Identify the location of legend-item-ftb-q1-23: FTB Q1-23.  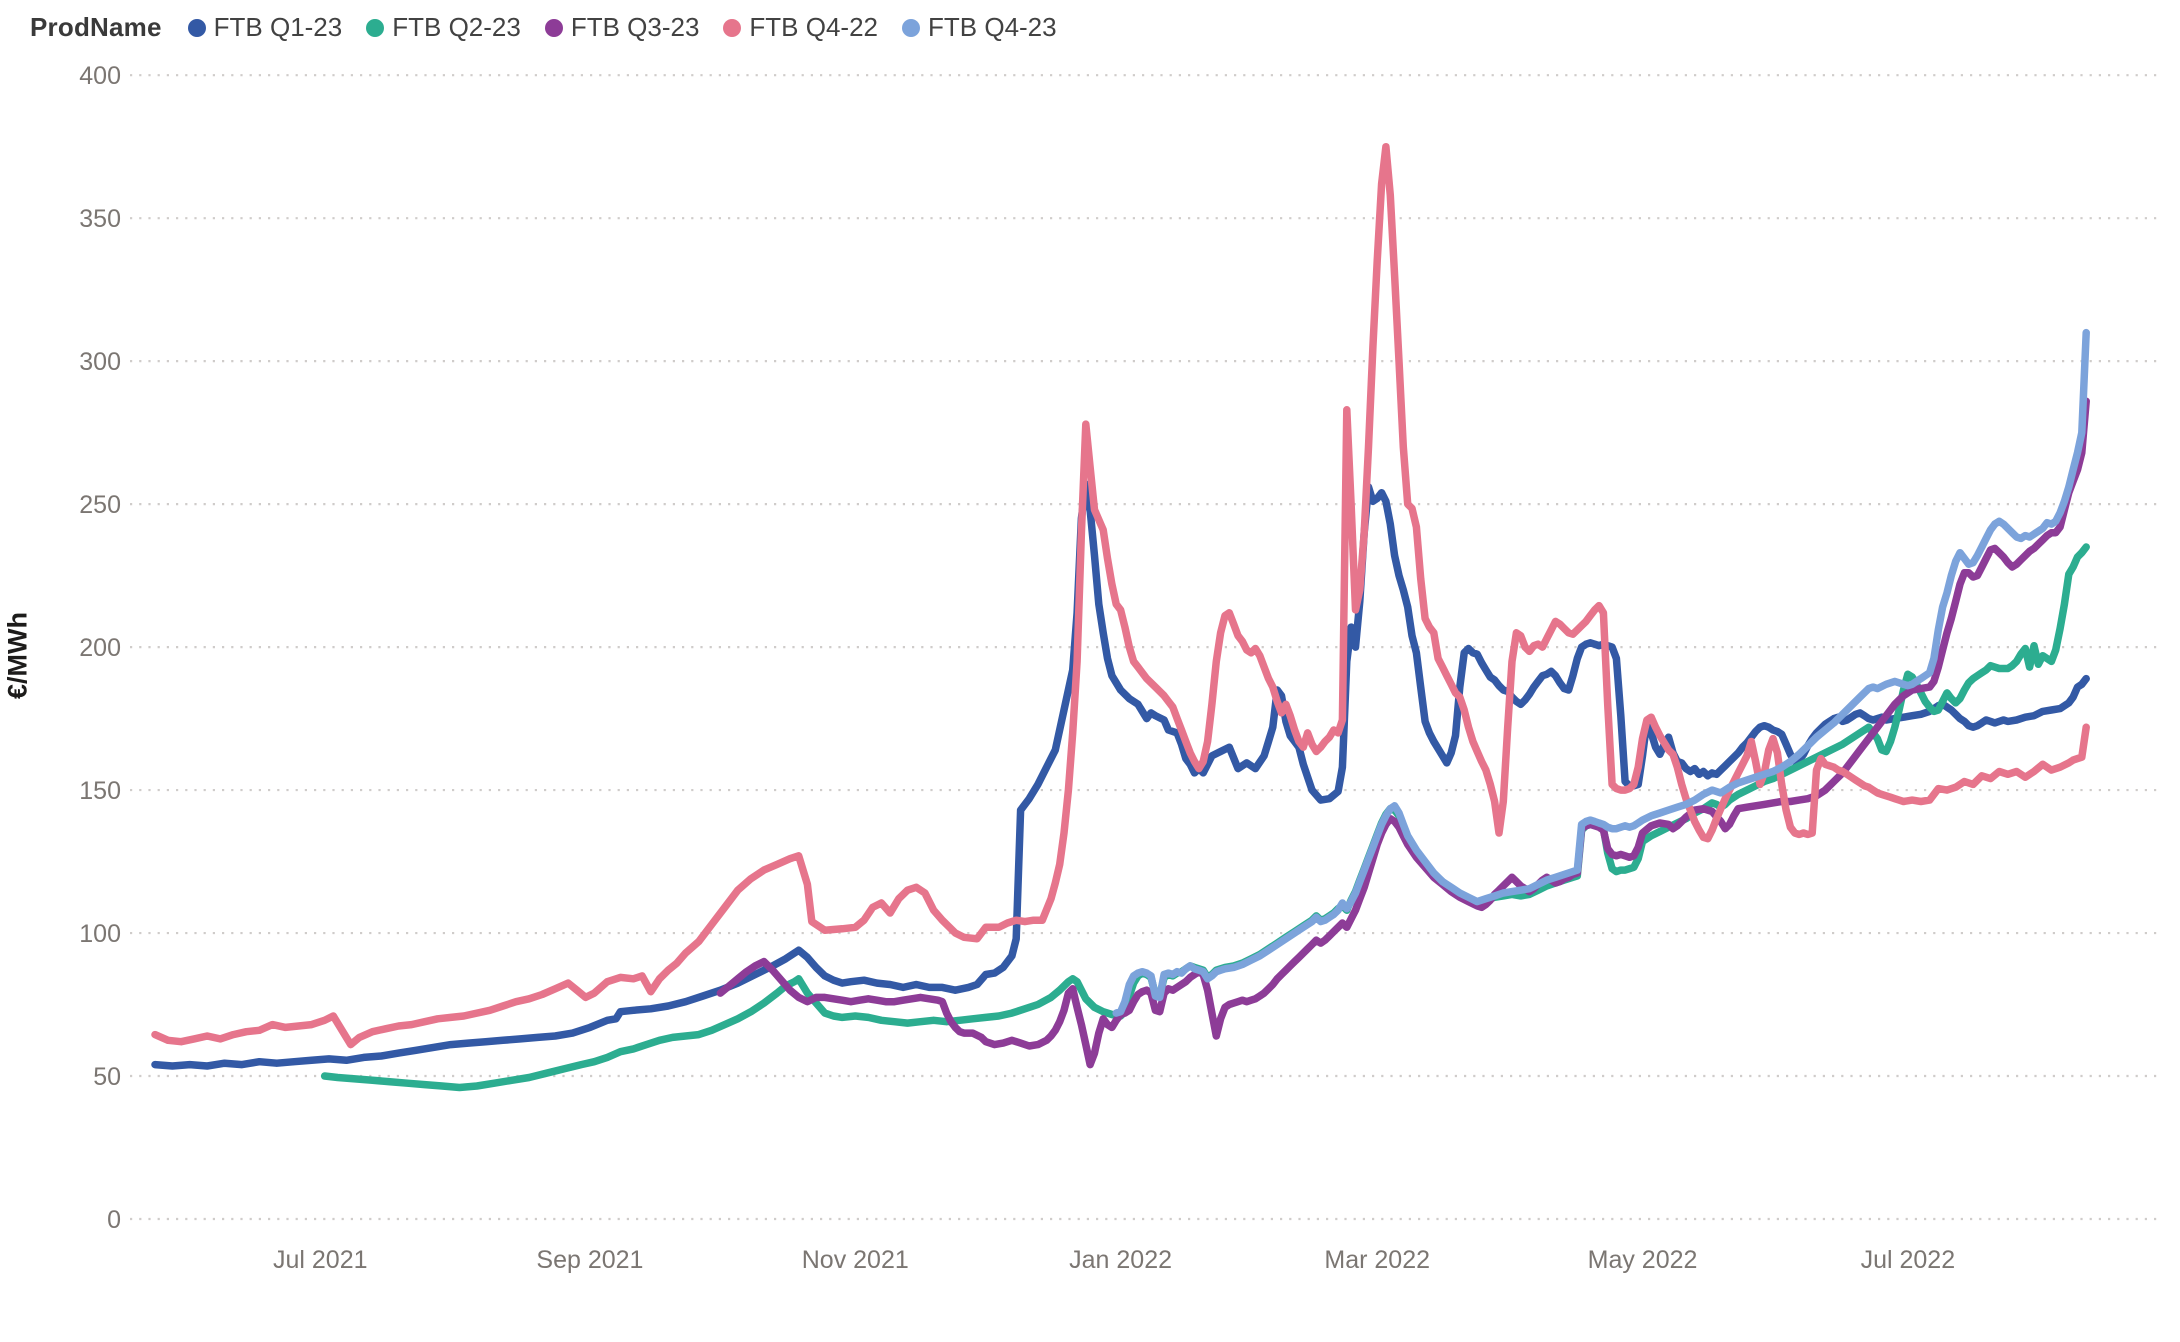
(265, 27).